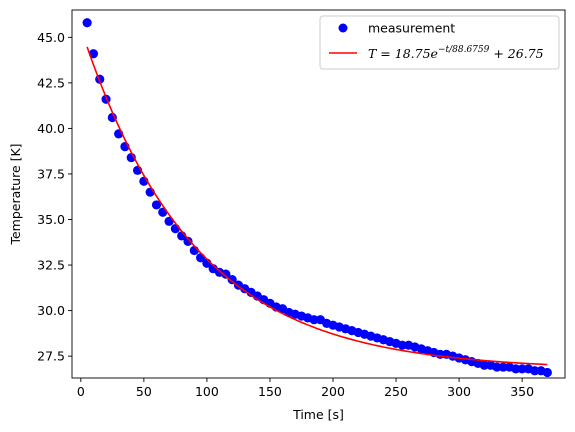 The image size is (575, 432). I want to click on legend-measurement-marker, so click(343, 28).